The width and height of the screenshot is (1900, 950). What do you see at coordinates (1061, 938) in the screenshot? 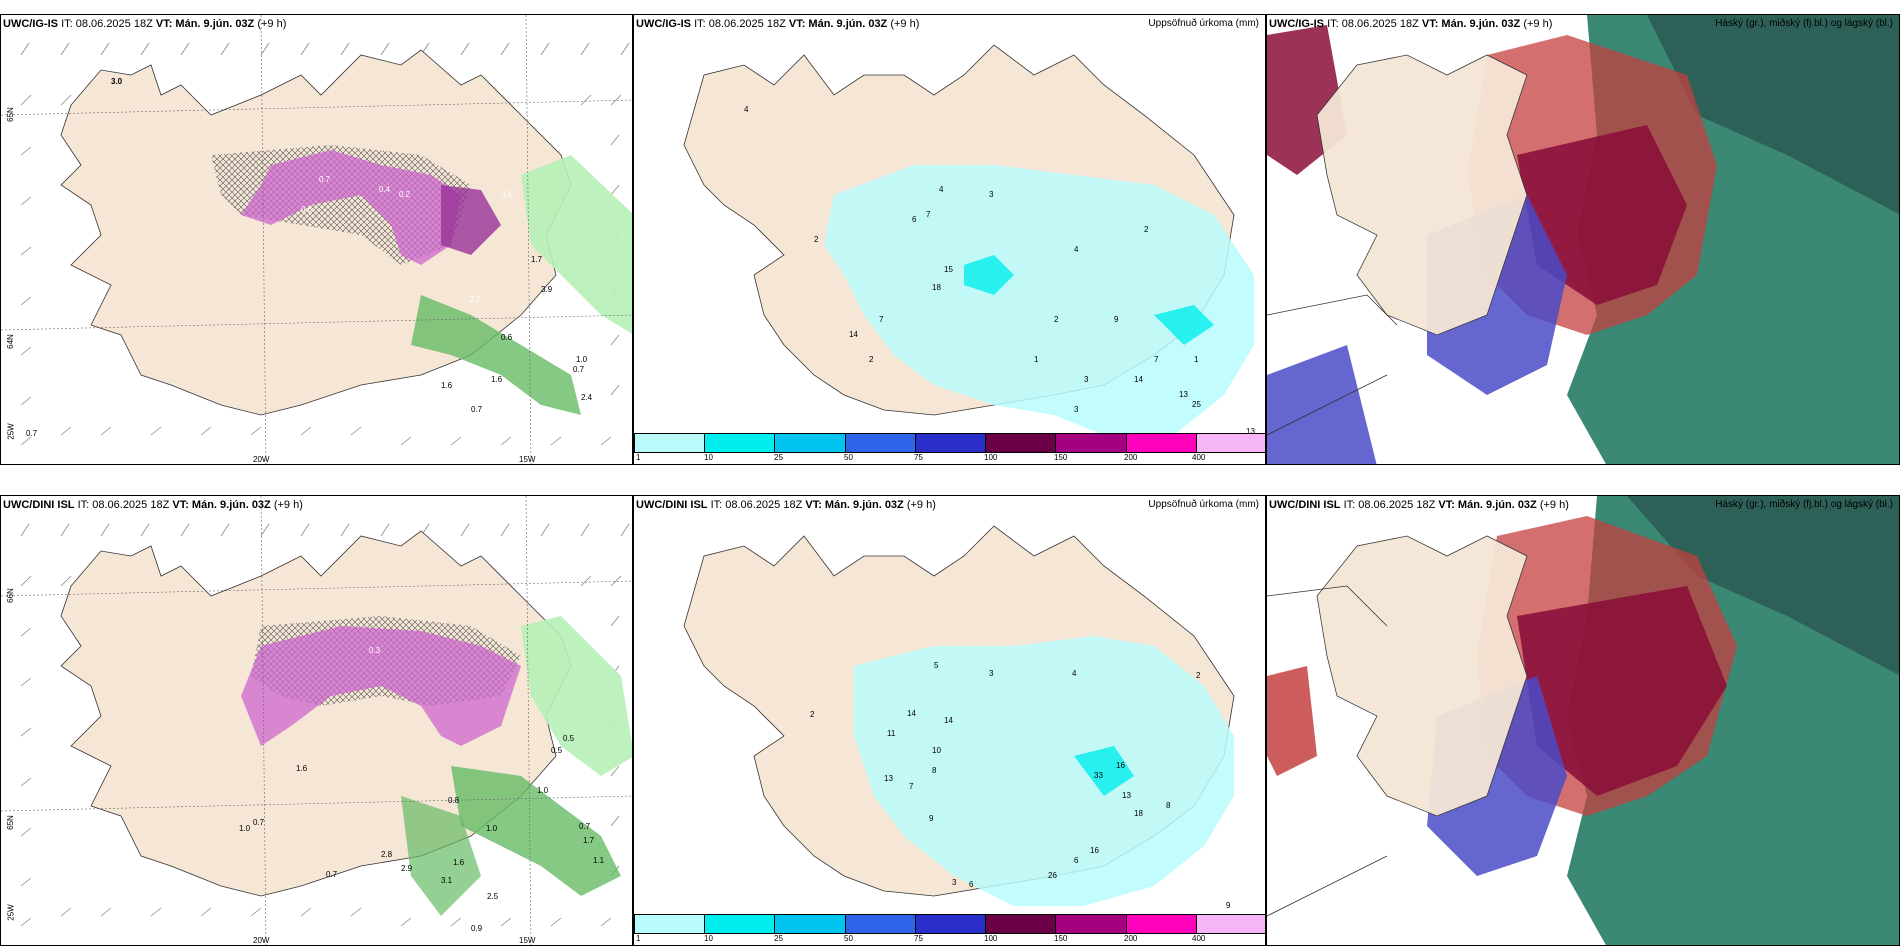
I see `colorbar-tick: 150` at bounding box center [1061, 938].